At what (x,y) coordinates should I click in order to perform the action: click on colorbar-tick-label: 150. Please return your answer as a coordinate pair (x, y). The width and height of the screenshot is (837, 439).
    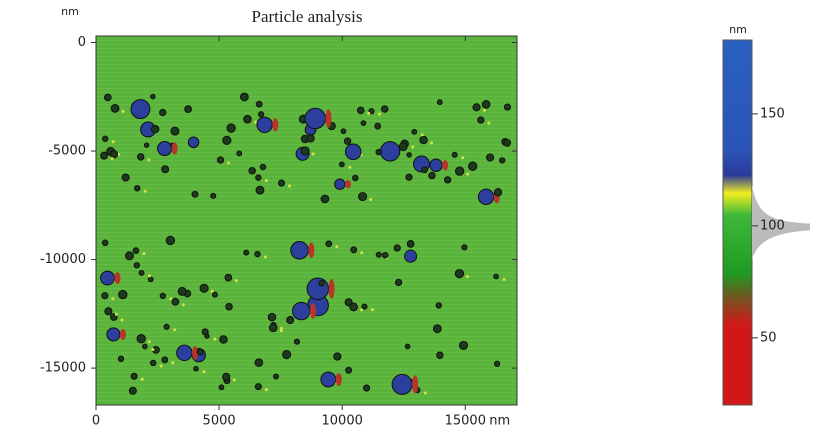
    Looking at the image, I should click on (772, 113).